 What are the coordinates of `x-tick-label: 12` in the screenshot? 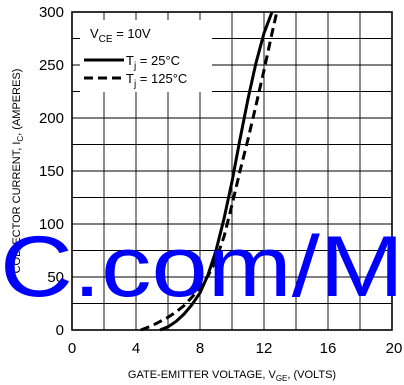 It's located at (264, 348).